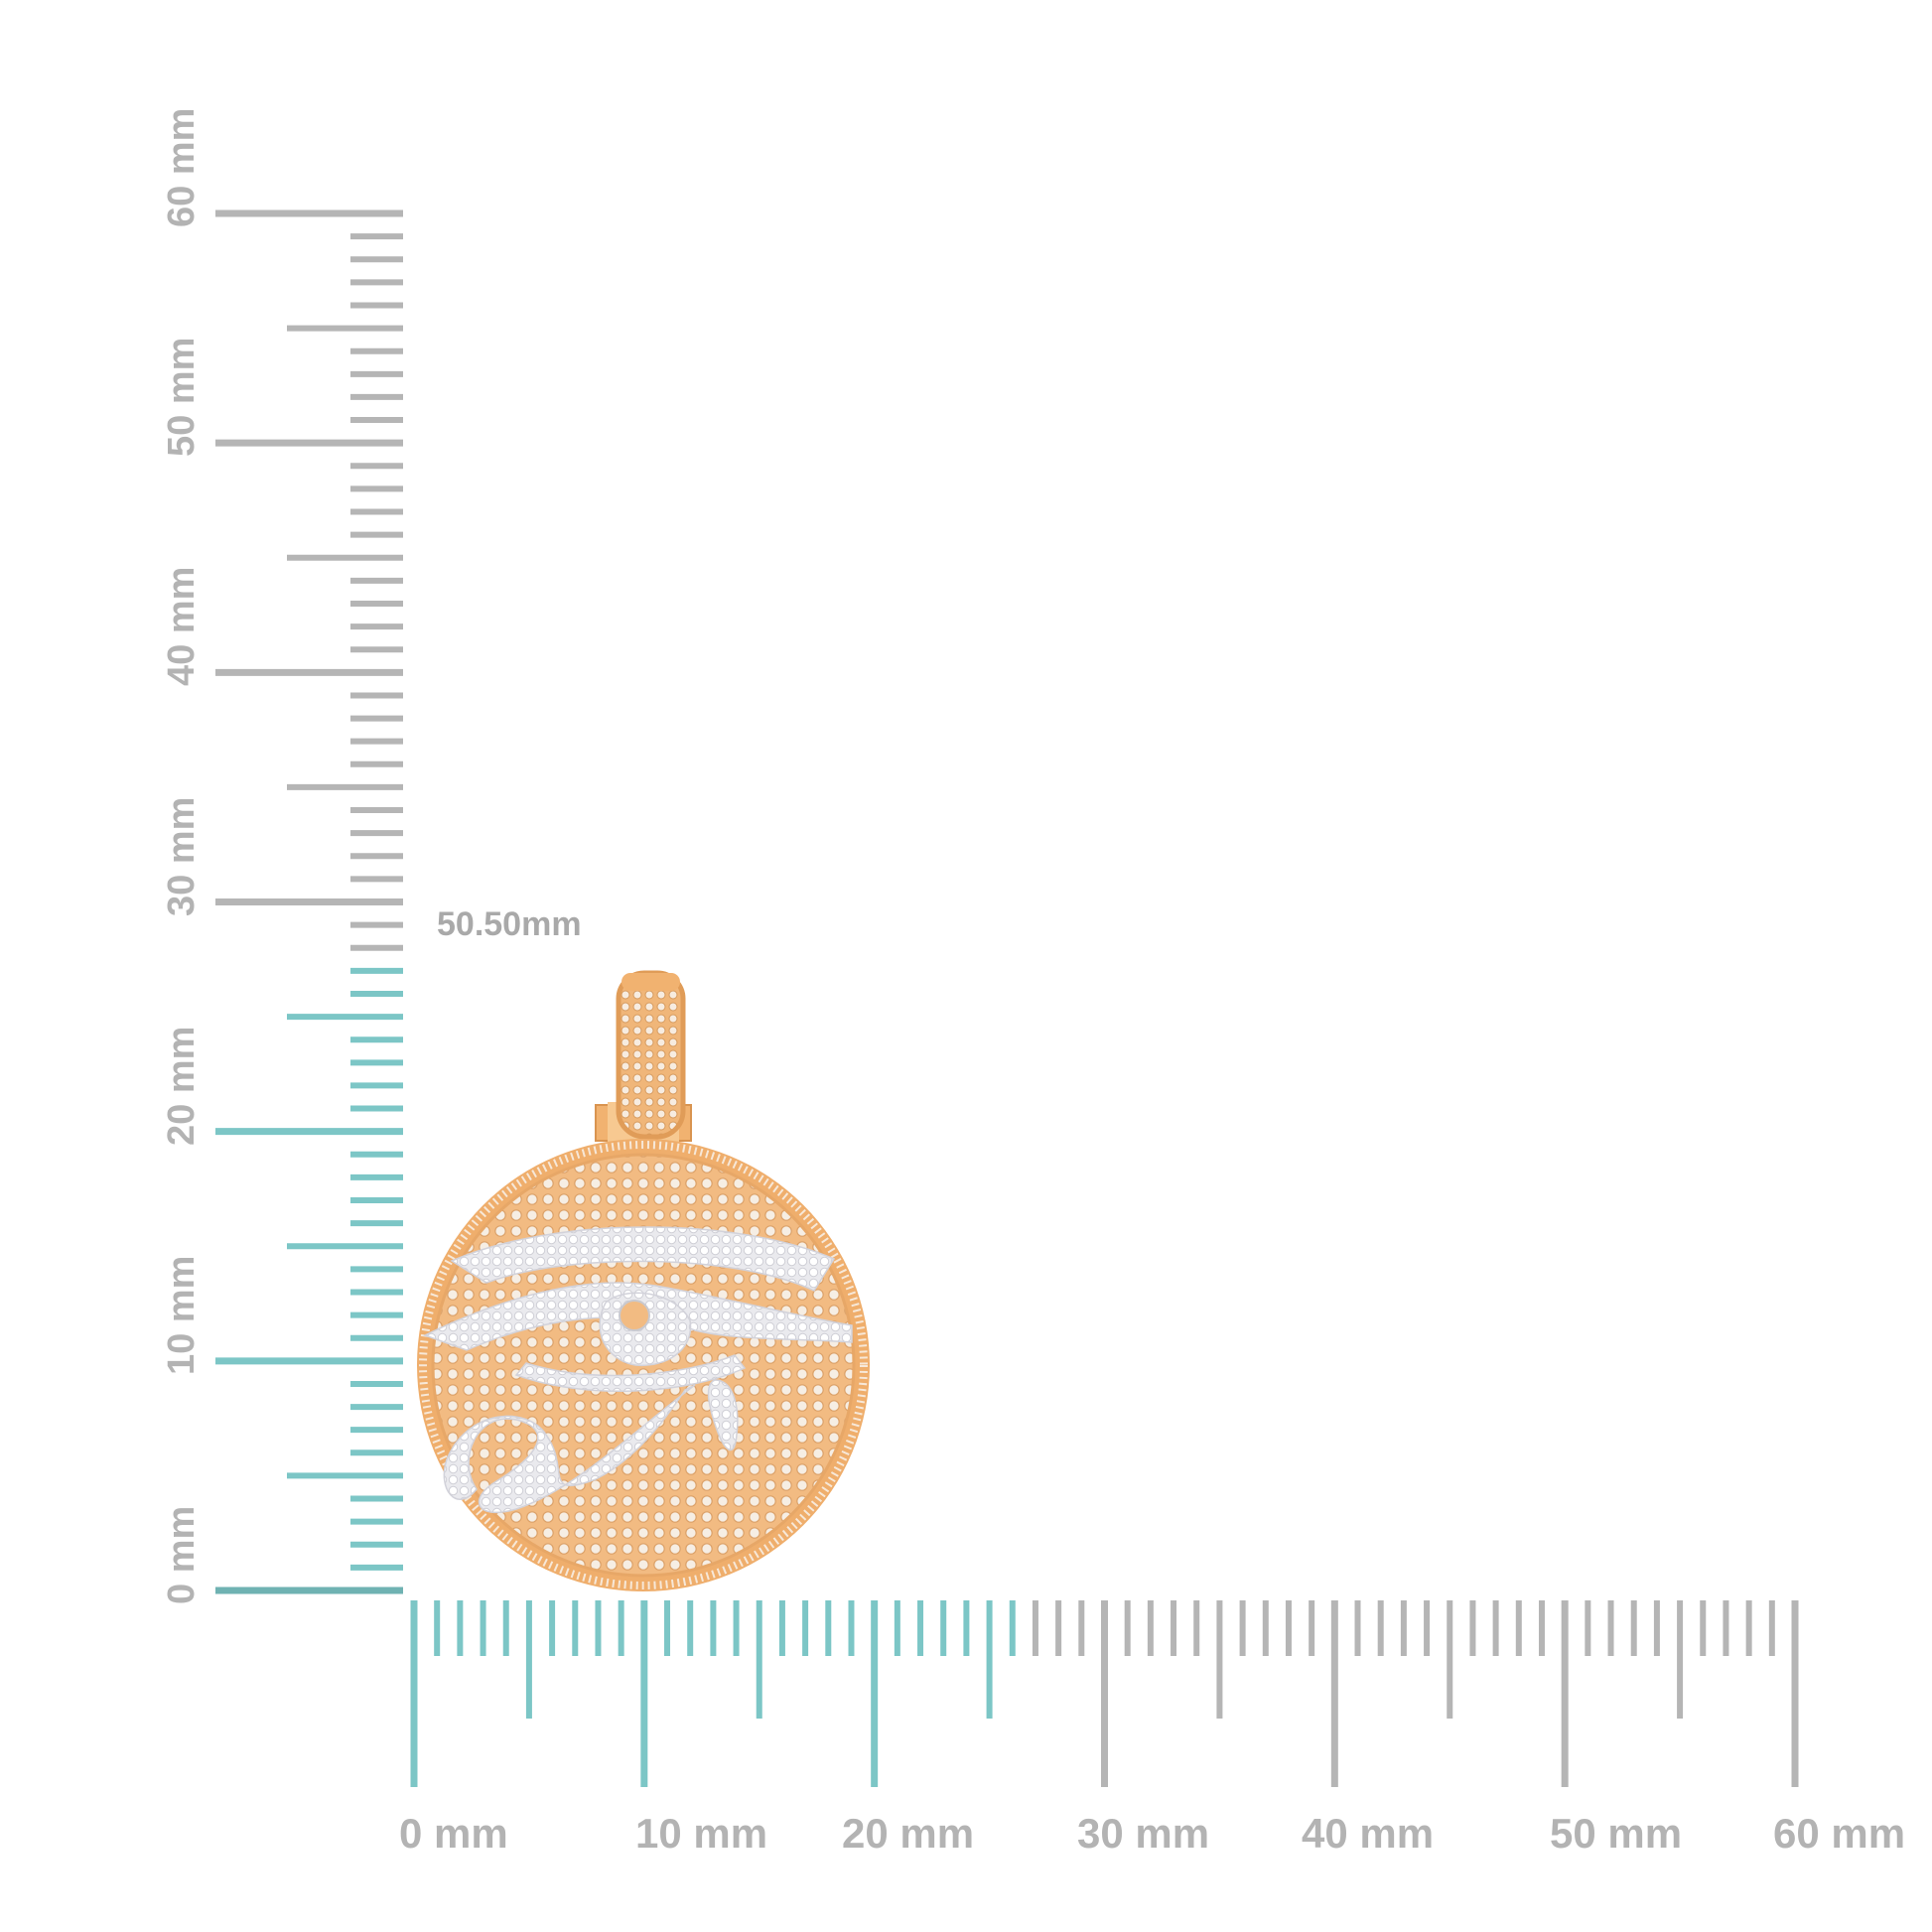 The image size is (1932, 1932). Describe the element at coordinates (182, 856) in the screenshot. I see `vertical-ruler-label: 30 mm` at that location.